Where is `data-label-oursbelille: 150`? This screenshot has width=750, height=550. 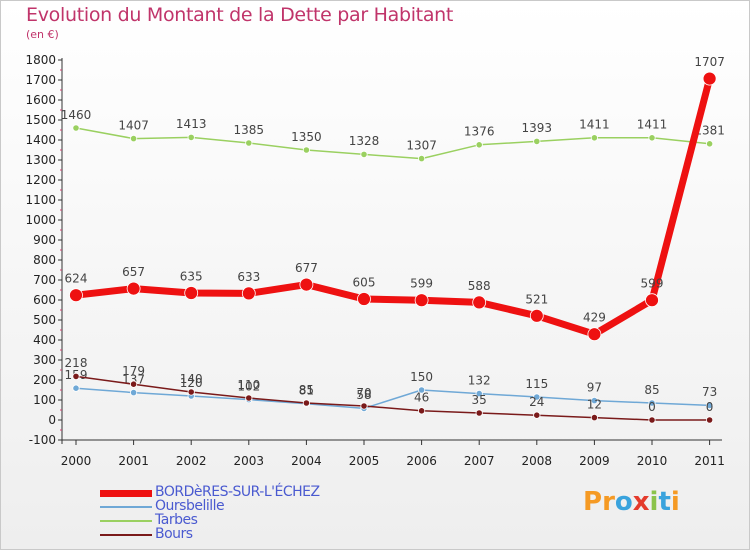 data-label-oursbelille: 150 is located at coordinates (421, 377).